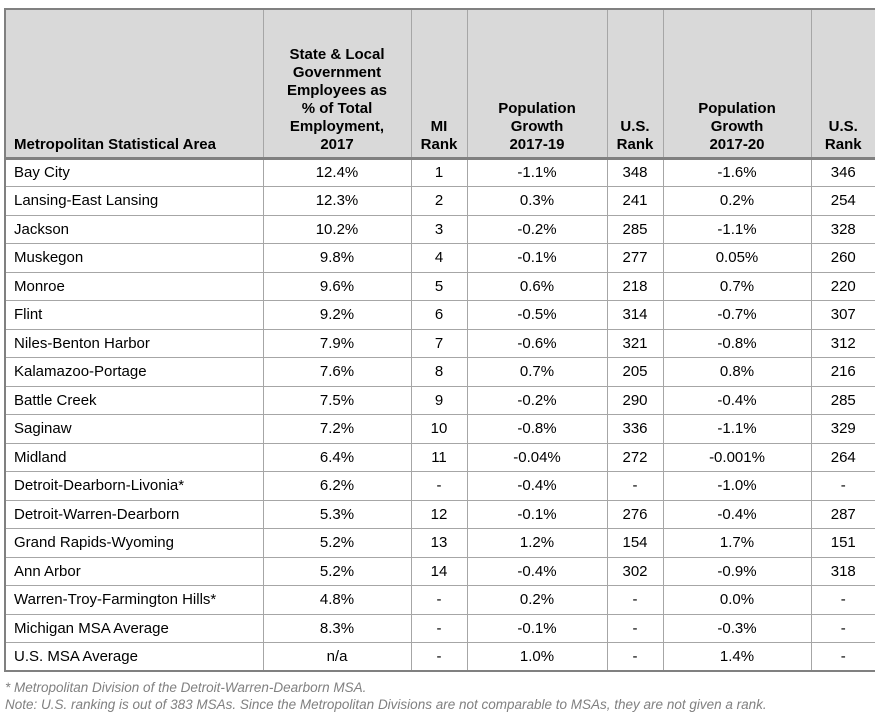 The width and height of the screenshot is (875, 718). Describe the element at coordinates (134, 628) in the screenshot. I see `msa-name-cell: Michigan MSA Average` at that location.